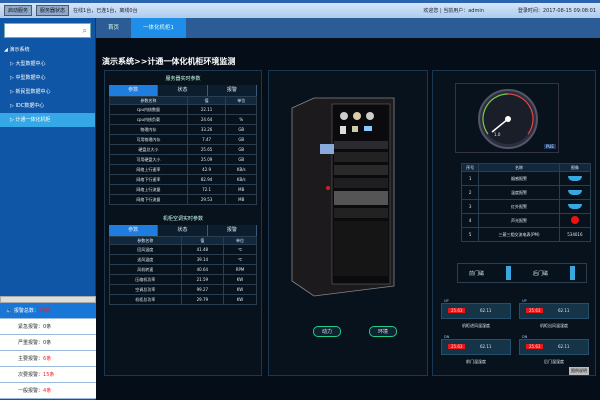  I want to click on table-cell: 声光报警, so click(519, 220).